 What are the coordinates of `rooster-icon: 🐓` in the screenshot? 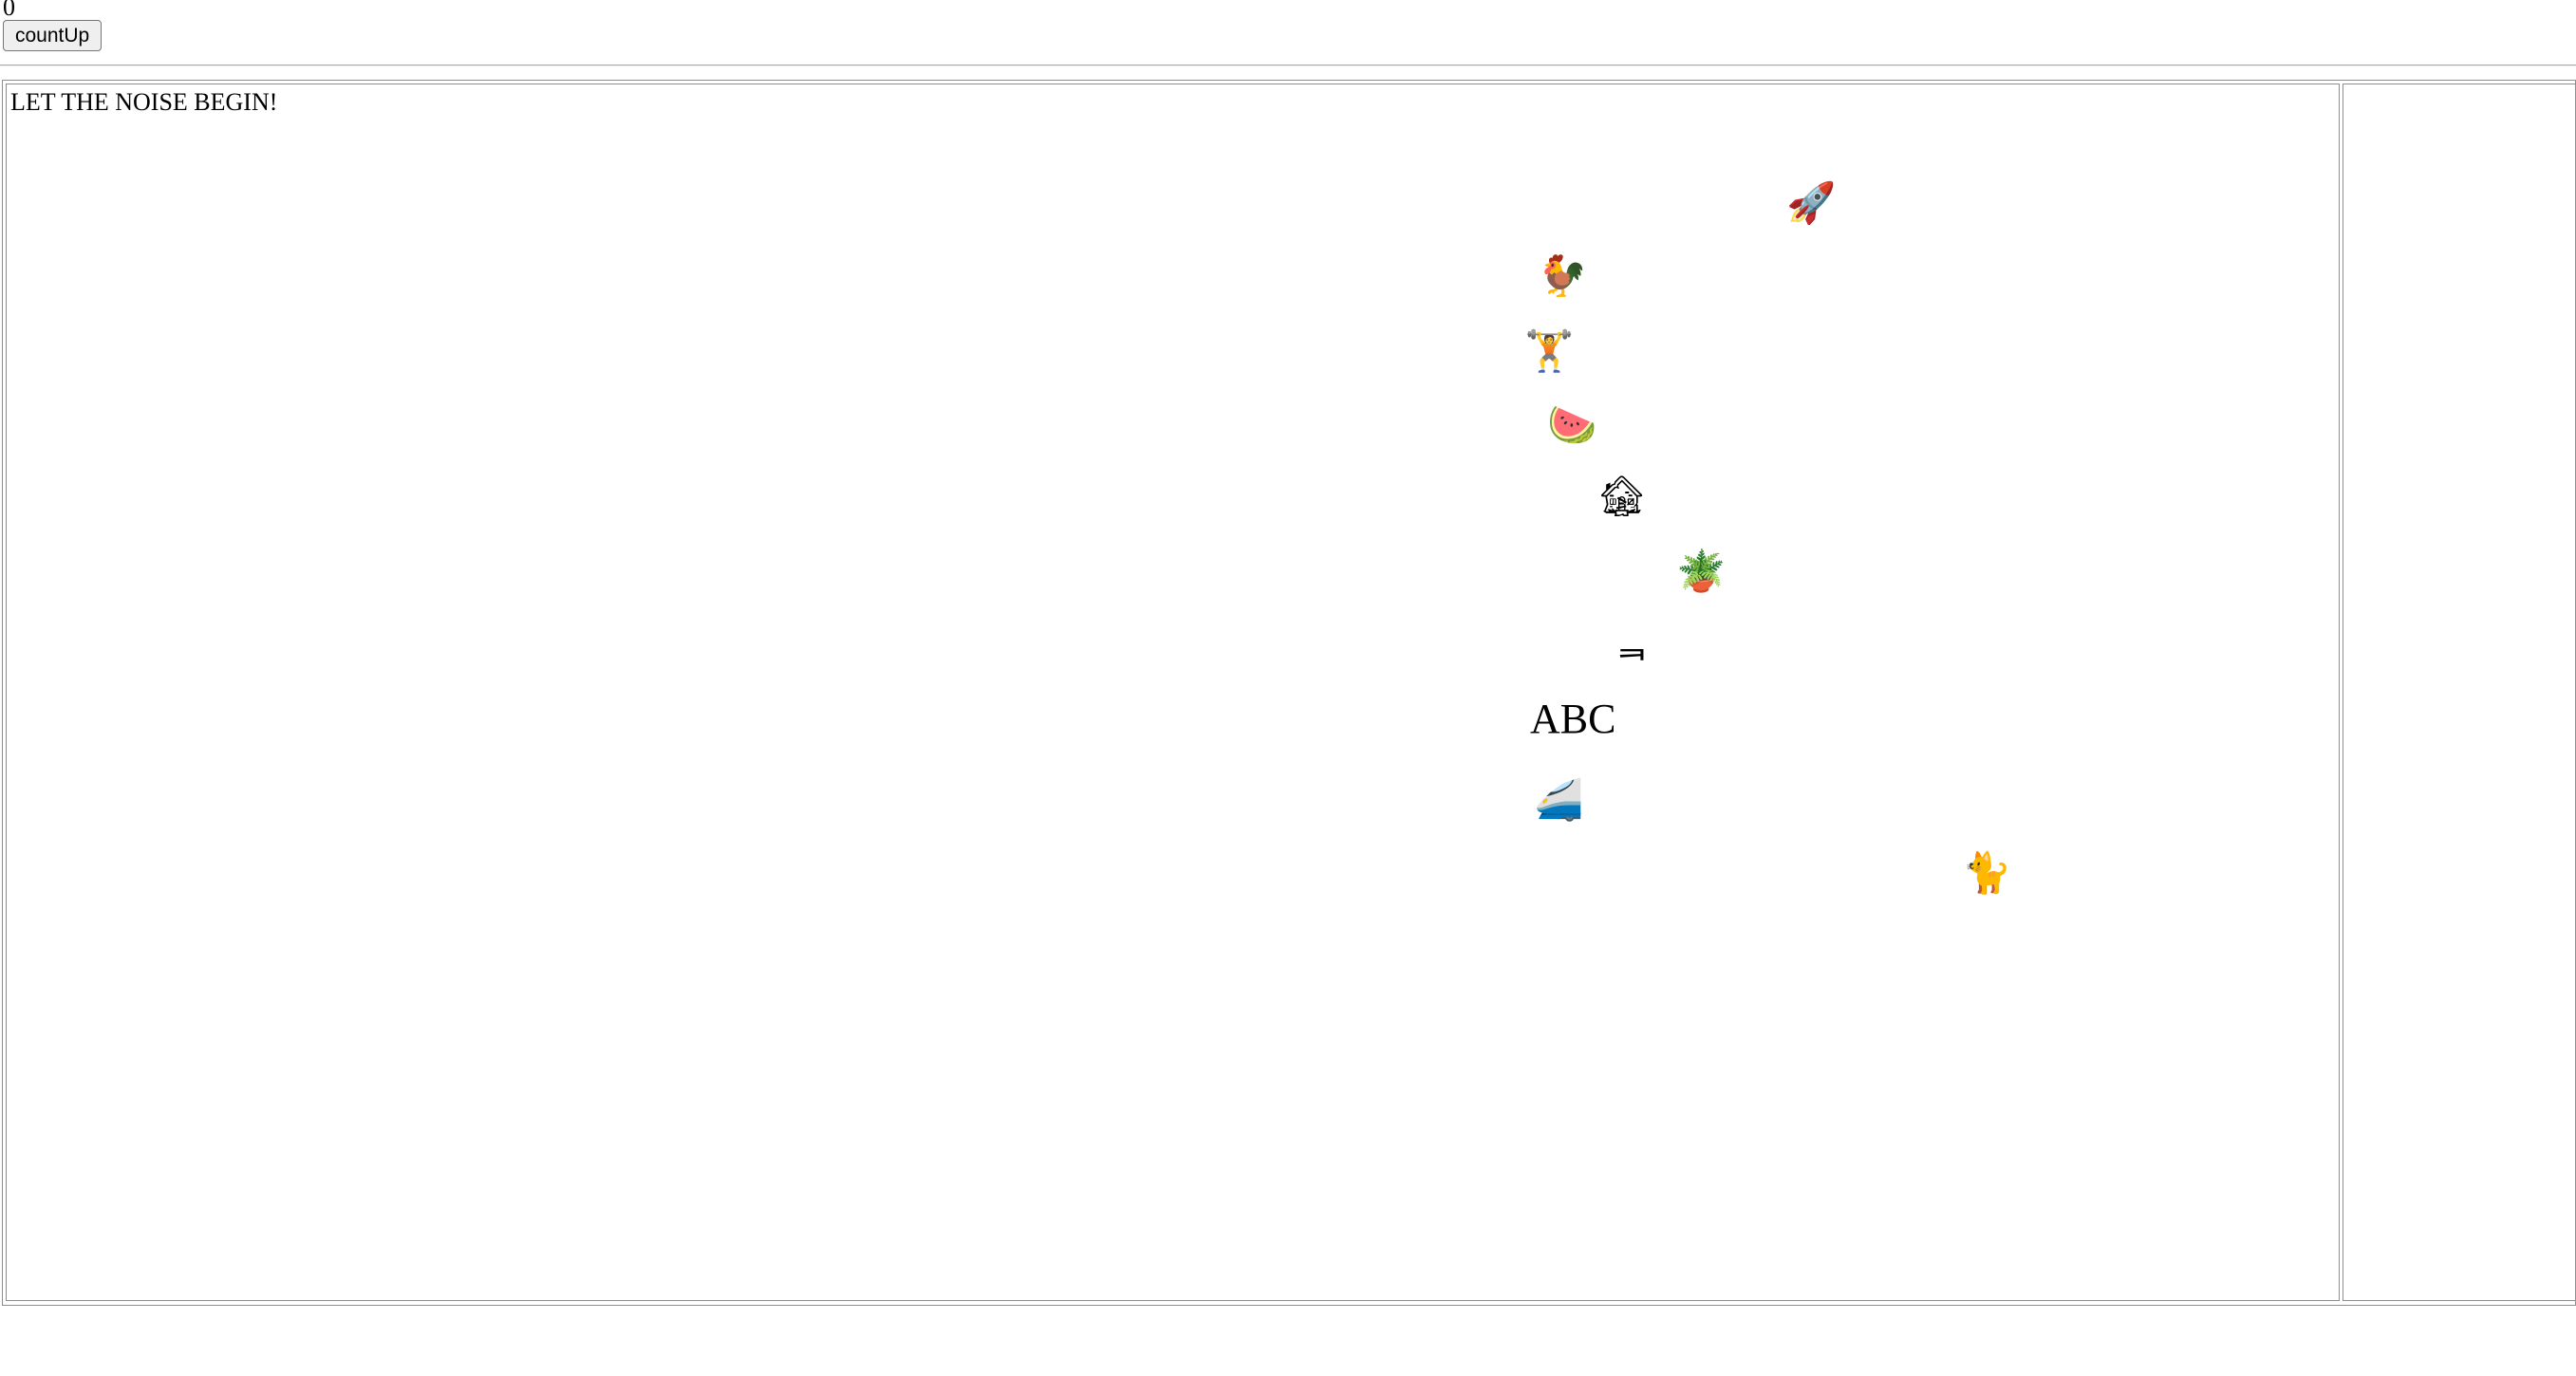 It's located at (1563, 275).